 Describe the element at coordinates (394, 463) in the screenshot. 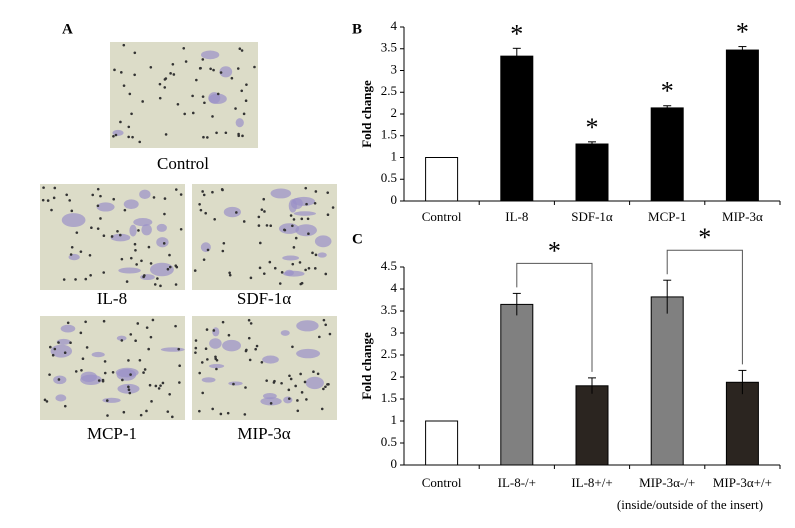

I see `y-tick-label: 0` at that location.